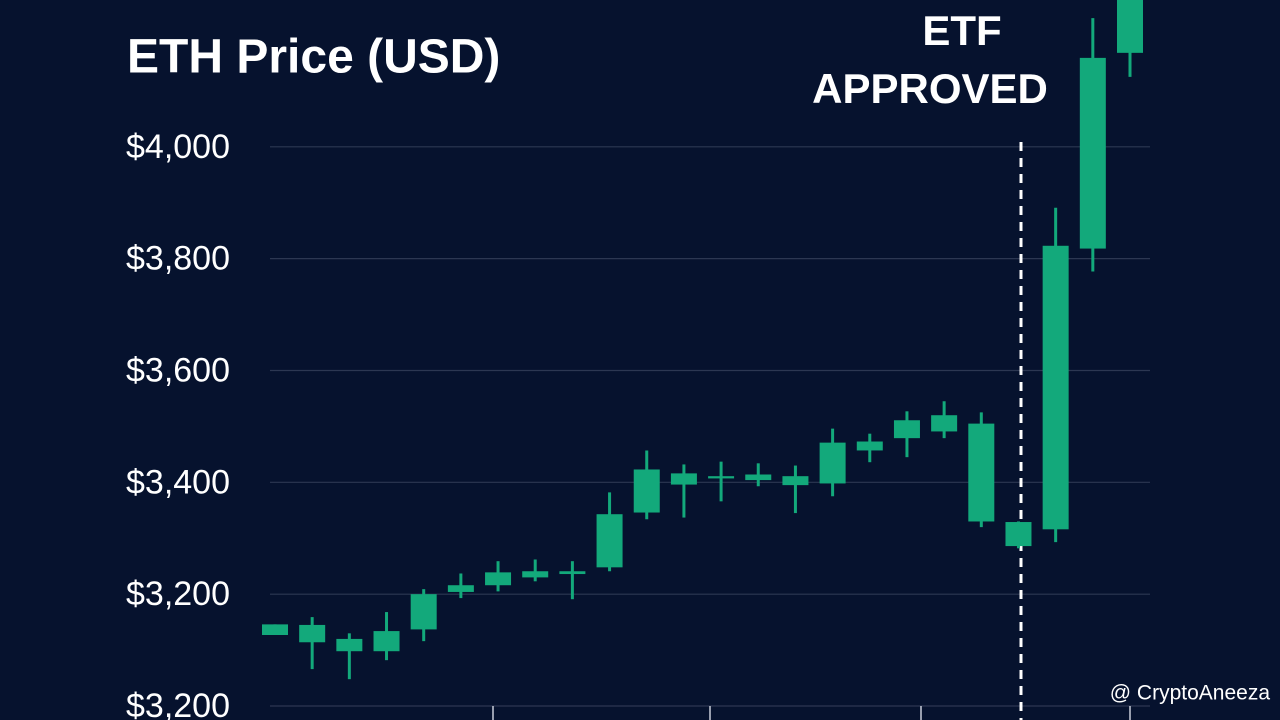 This screenshot has width=1280, height=720. I want to click on annotation-line: APPROVED, so click(930, 88).